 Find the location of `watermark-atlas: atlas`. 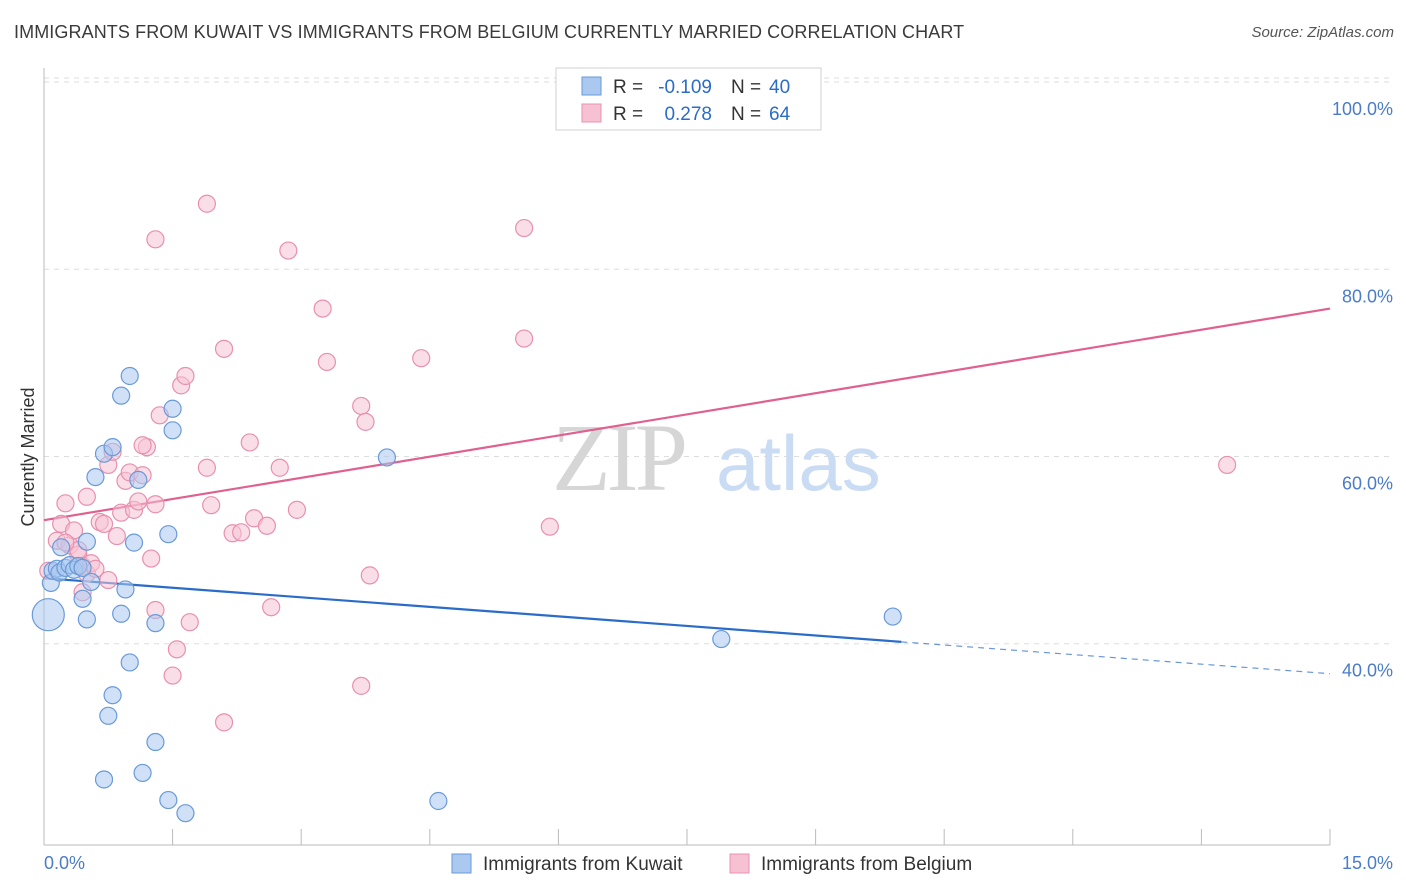

watermark-atlas: atlas is located at coordinates (798, 463).